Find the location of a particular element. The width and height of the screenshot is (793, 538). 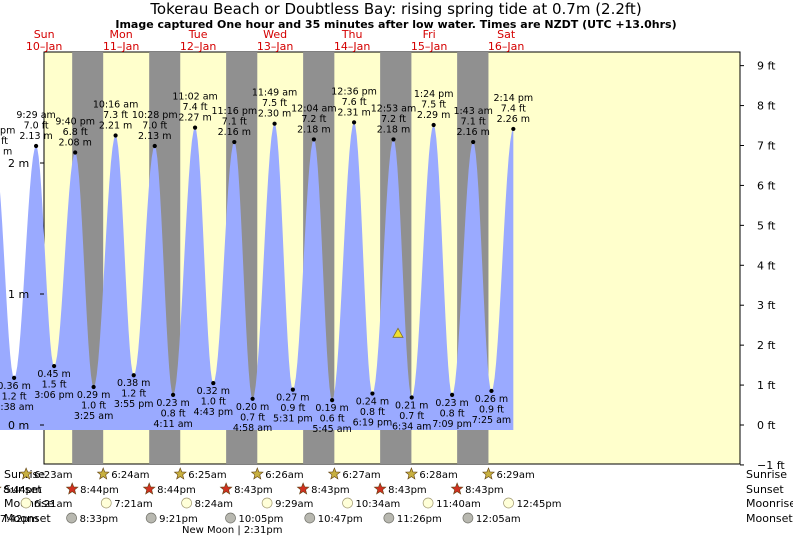

row-label-left: Moonset is located at coordinates (27, 518).